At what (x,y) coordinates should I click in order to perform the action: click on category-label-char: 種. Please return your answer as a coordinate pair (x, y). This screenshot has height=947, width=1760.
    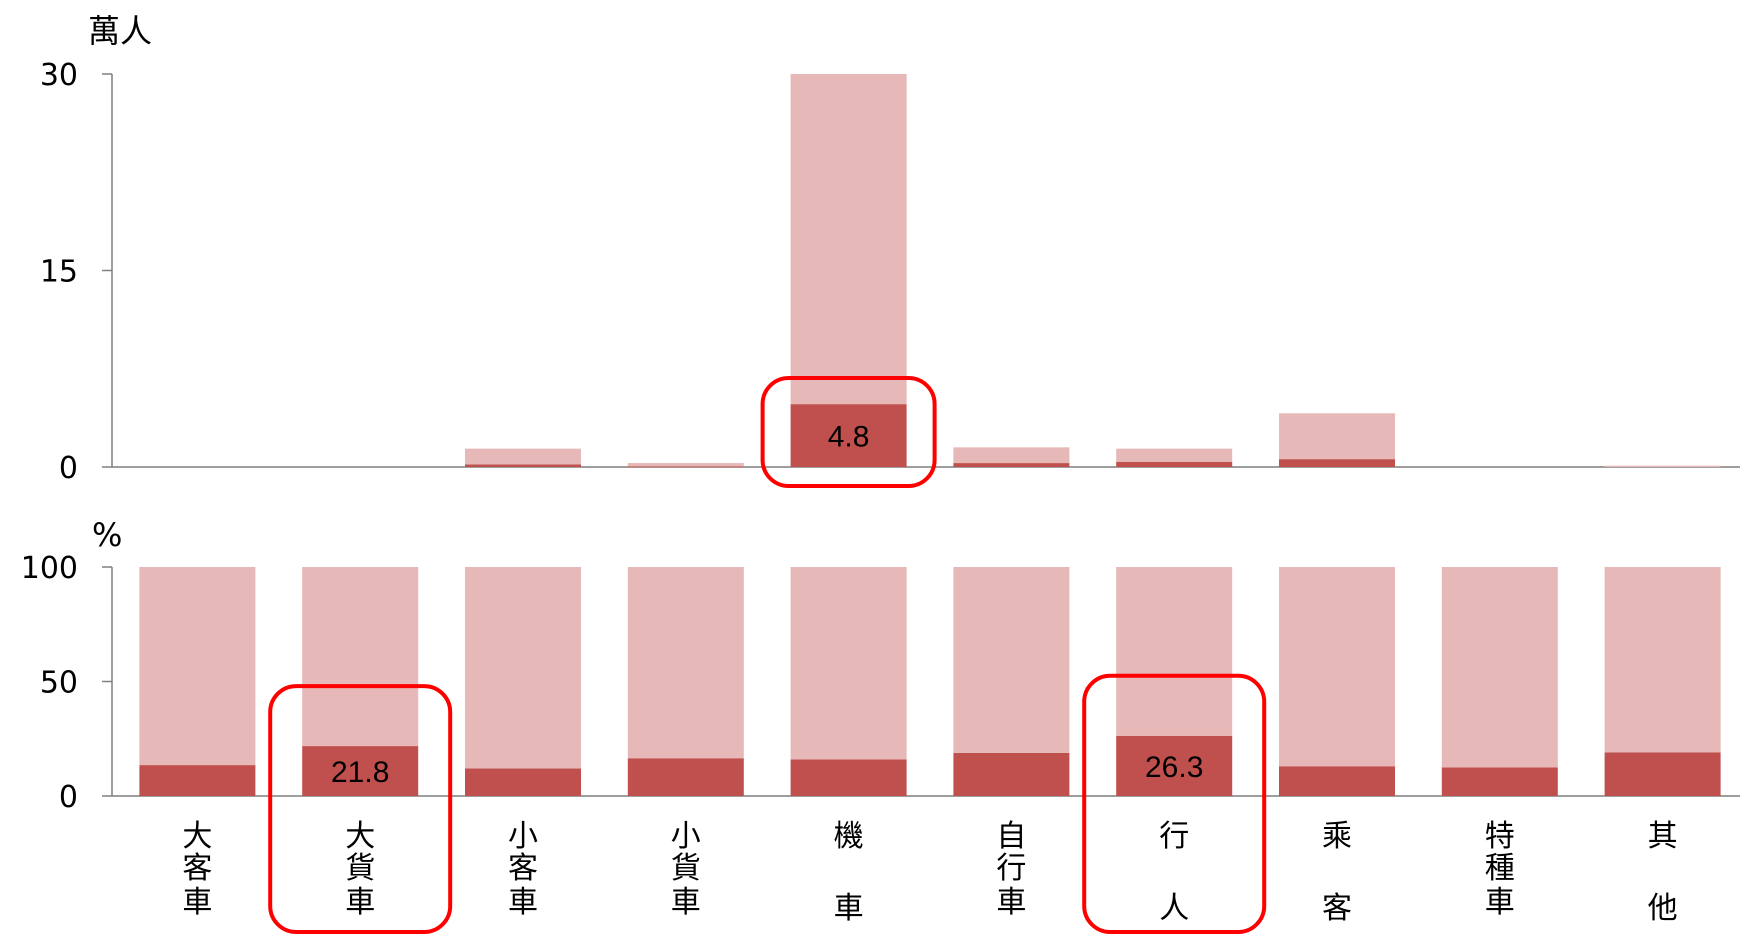
    Looking at the image, I should click on (1500, 868).